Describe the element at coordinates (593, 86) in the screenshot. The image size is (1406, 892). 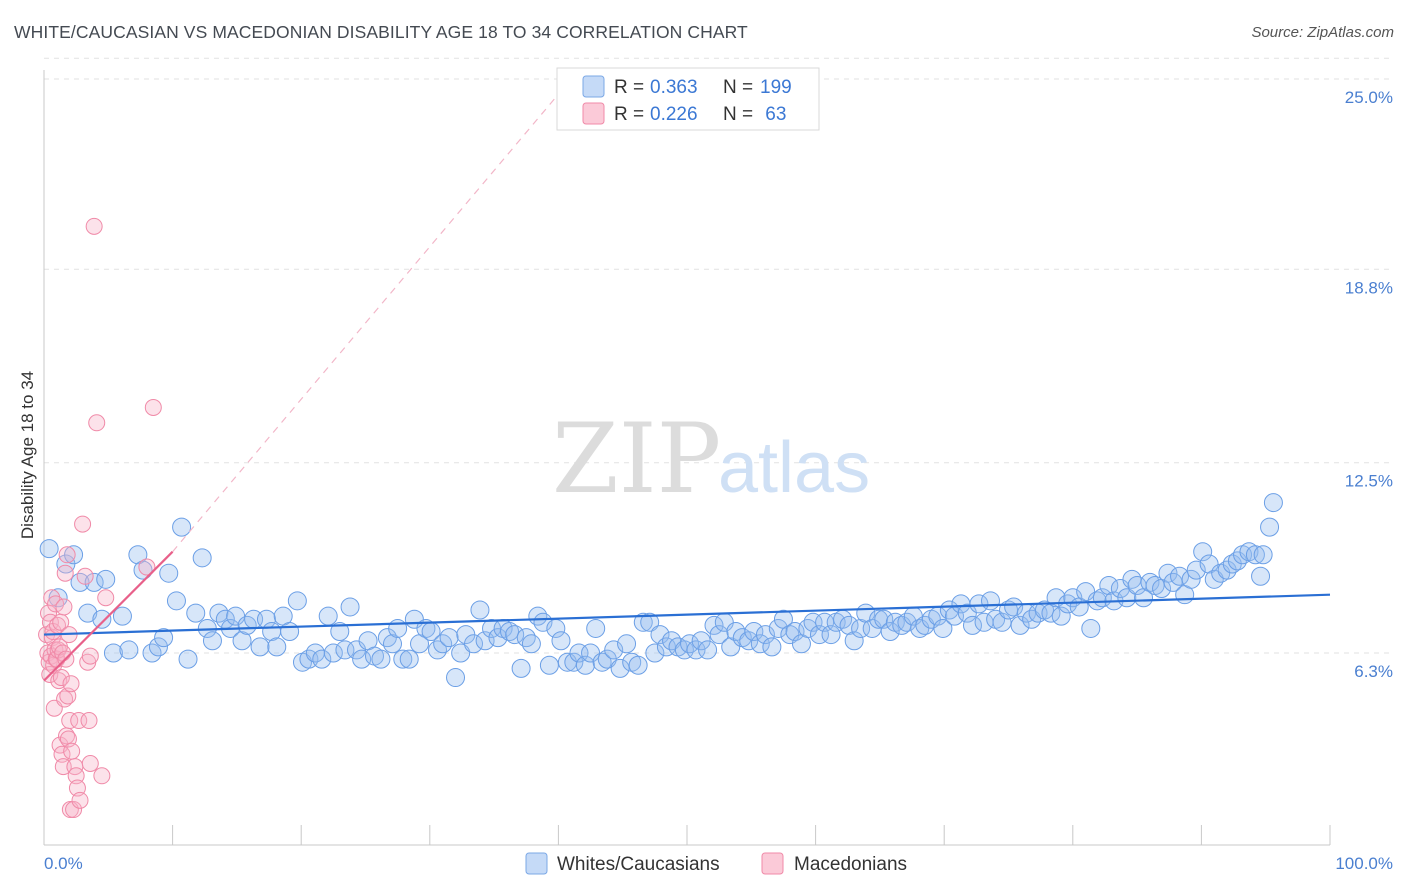
I see `legend-swatch-blue` at that location.